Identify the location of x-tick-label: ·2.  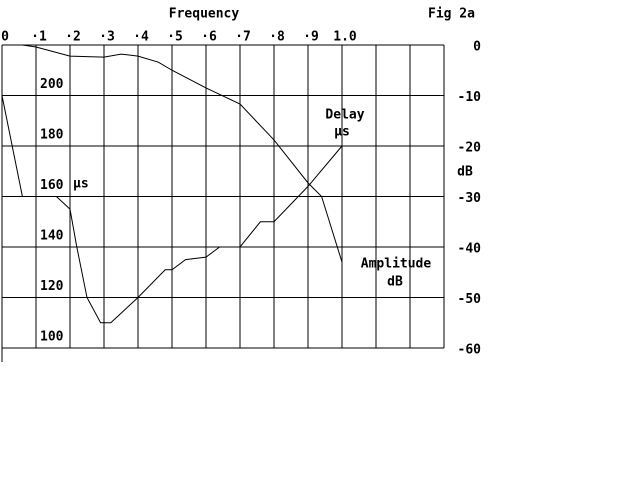
(73, 37).